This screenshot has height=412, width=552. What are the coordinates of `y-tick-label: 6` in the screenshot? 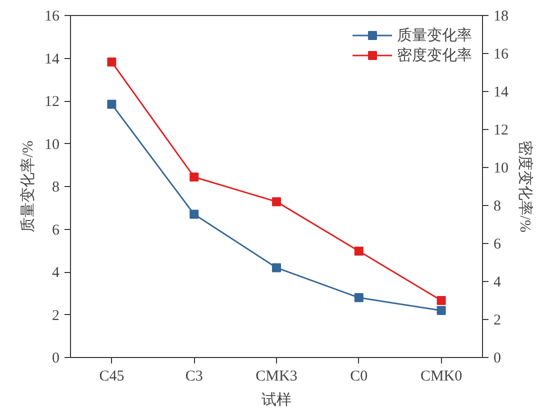 It's located at (56, 230).